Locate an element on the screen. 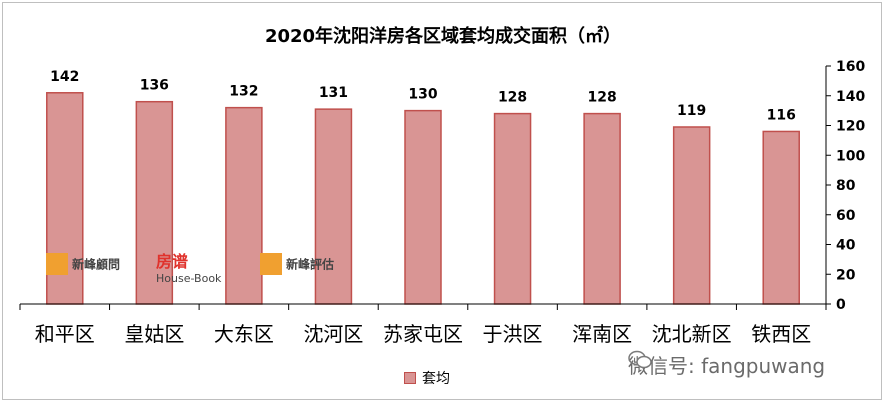 The height and width of the screenshot is (404, 886). y-tick-label: 40 is located at coordinates (846, 246).